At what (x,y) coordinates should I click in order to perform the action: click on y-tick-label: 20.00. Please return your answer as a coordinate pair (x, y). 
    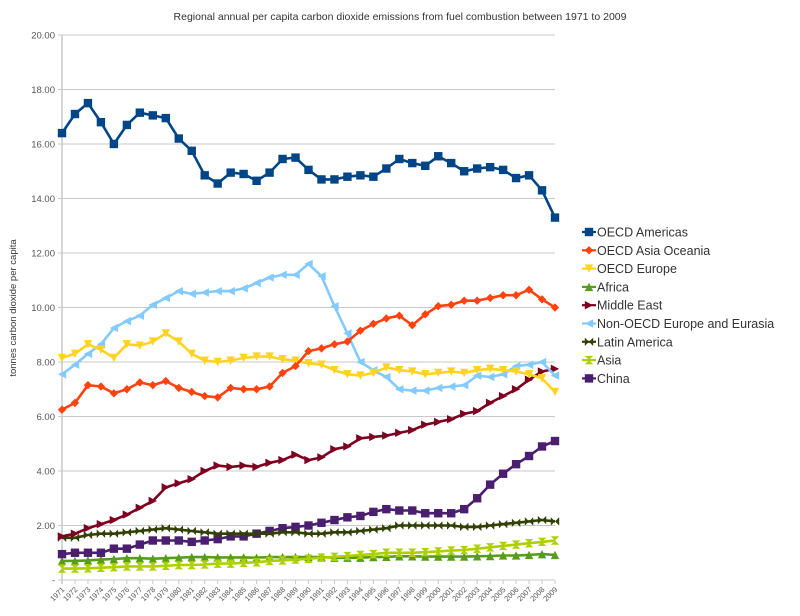
    Looking at the image, I should click on (43, 36).